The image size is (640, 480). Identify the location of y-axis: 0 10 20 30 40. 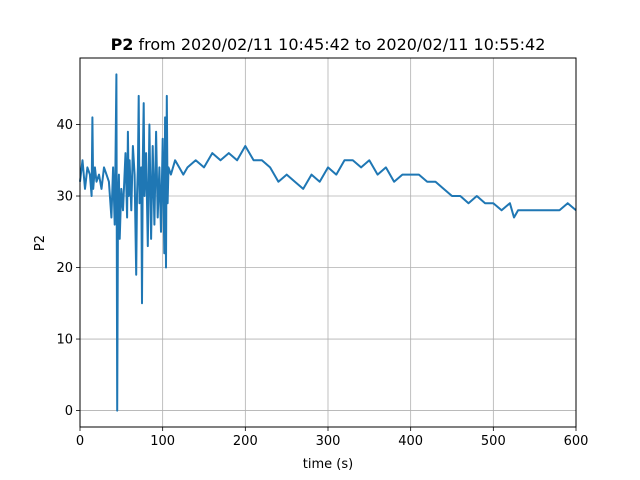
(68, 268).